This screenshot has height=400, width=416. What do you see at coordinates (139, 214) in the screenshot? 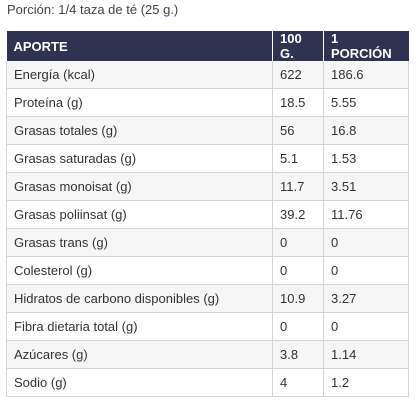
I see `nutrient-cell: Grasas poliinsat (g)` at bounding box center [139, 214].